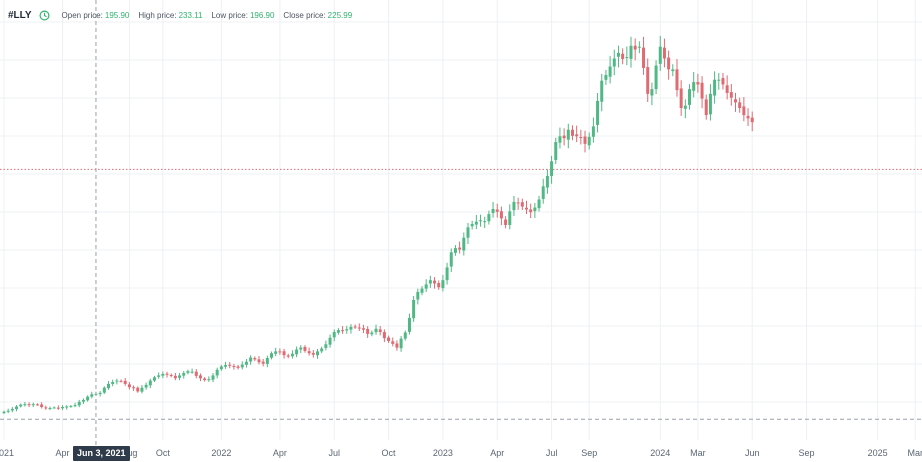 This screenshot has height=462, width=922. Describe the element at coordinates (44, 15) in the screenshot. I see `clock-icon` at that location.